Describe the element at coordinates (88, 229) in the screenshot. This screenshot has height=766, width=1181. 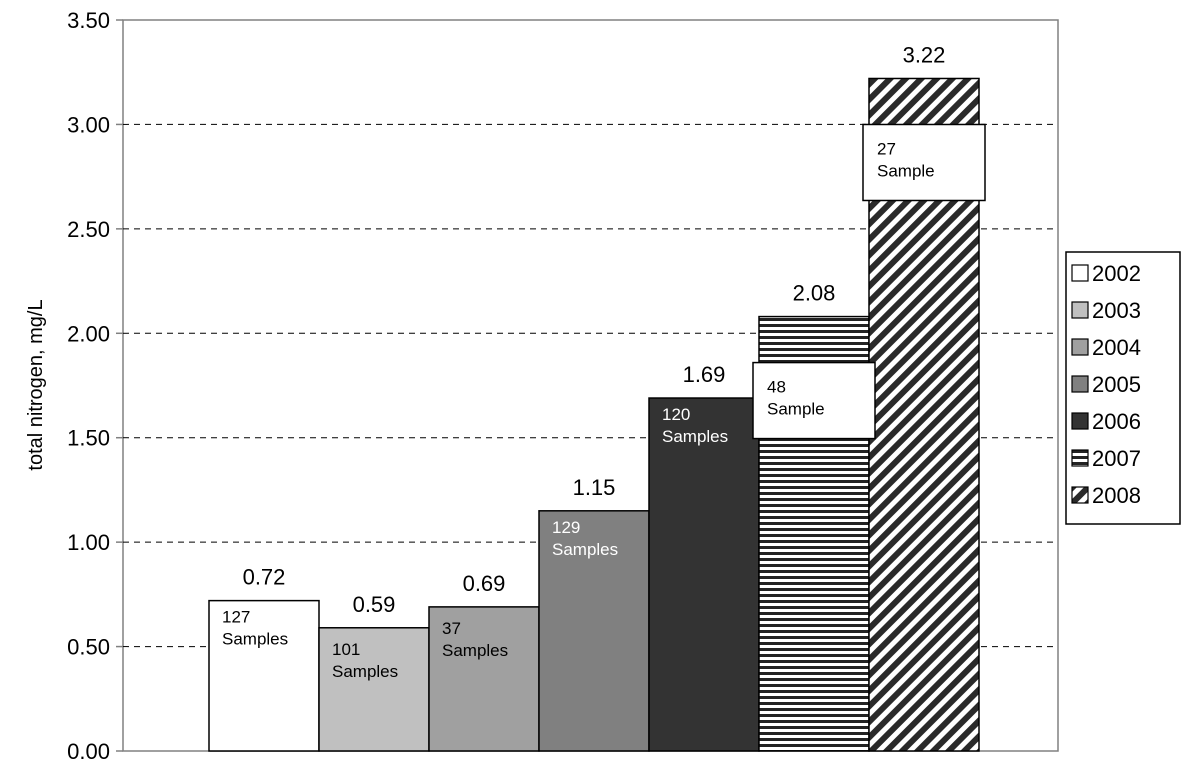
I see `y-tick-label: 2.50` at that location.